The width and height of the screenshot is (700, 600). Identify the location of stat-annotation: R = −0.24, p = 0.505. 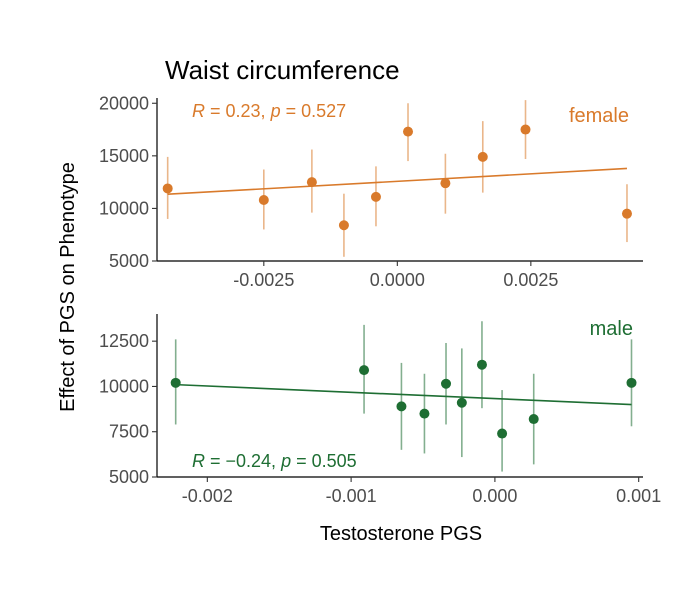
(274, 461).